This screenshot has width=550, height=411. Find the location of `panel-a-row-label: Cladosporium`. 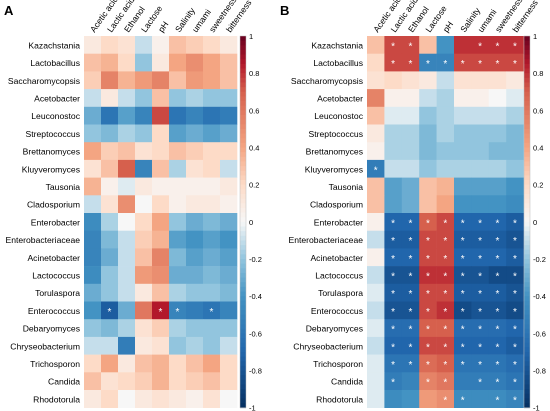

panel-a-row-label: Cladosporium is located at coordinates (53, 205).